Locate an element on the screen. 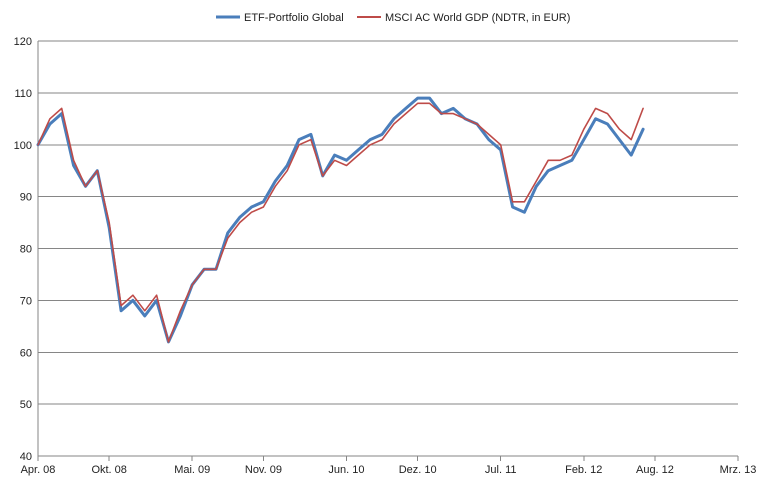  x-tick-label: Mrz. 13 is located at coordinates (738, 470).